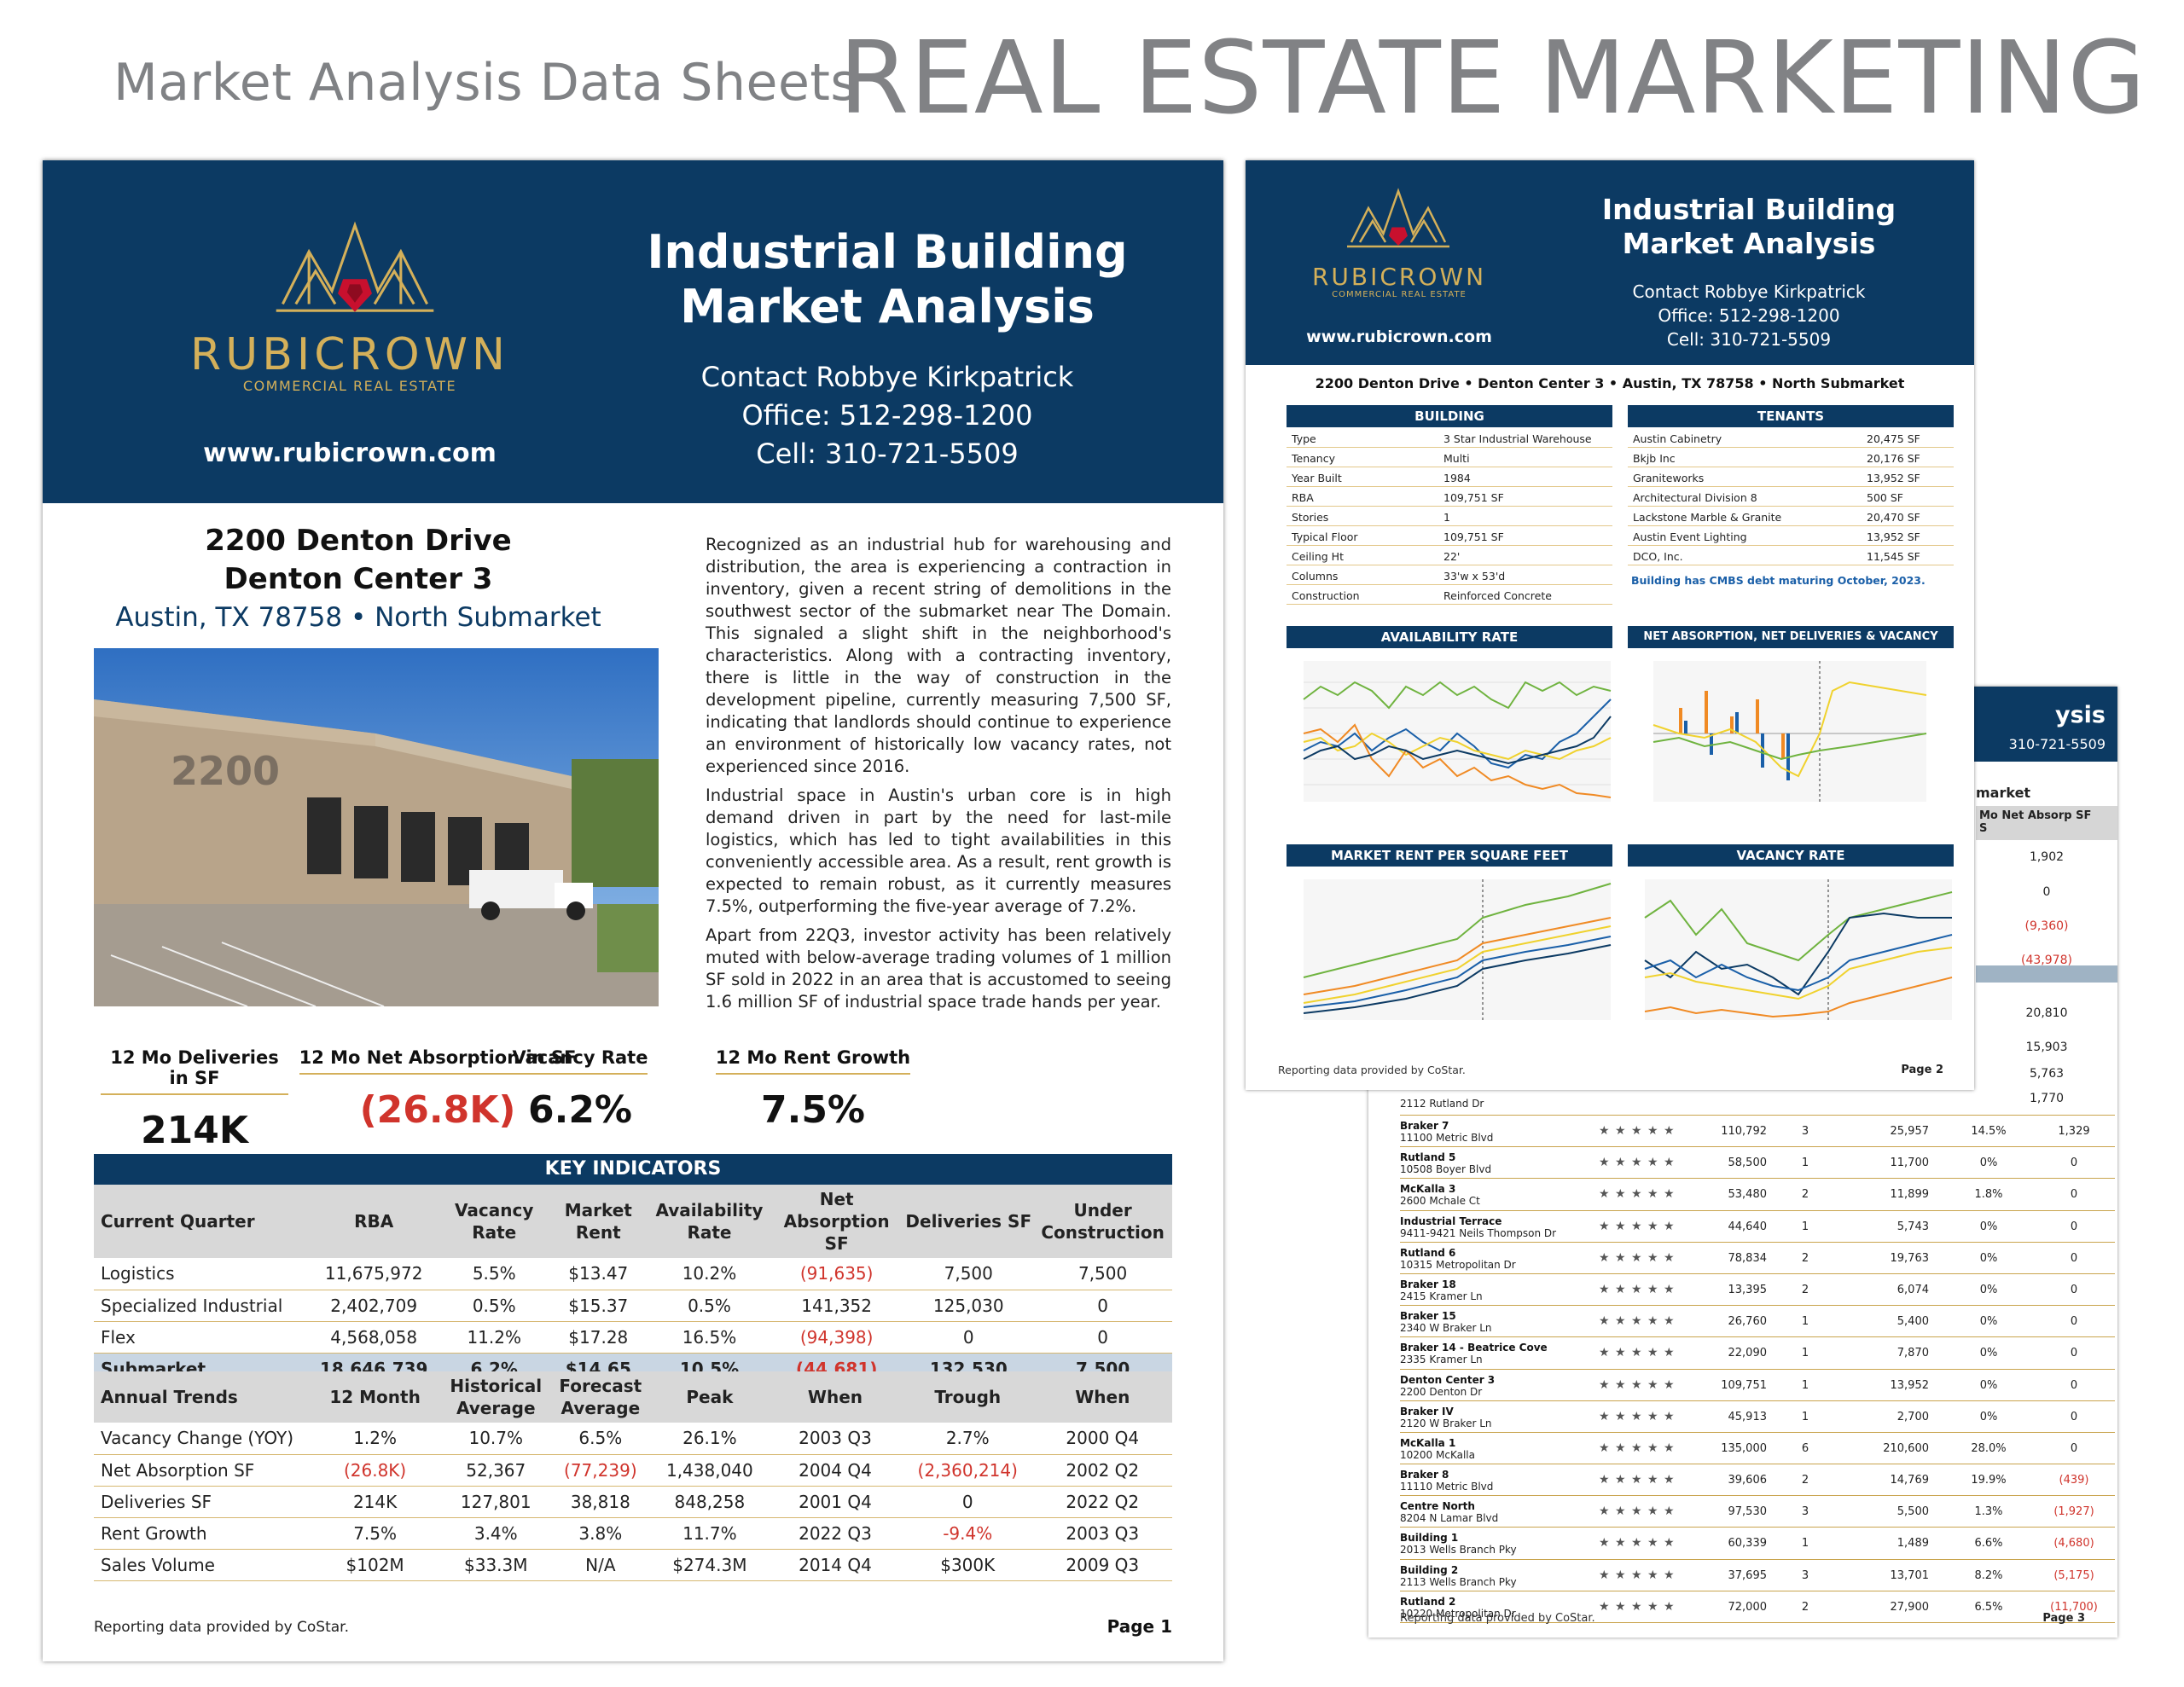  Describe the element at coordinates (1988, 1195) in the screenshot. I see `vacancy-value: 1.8%` at that location.